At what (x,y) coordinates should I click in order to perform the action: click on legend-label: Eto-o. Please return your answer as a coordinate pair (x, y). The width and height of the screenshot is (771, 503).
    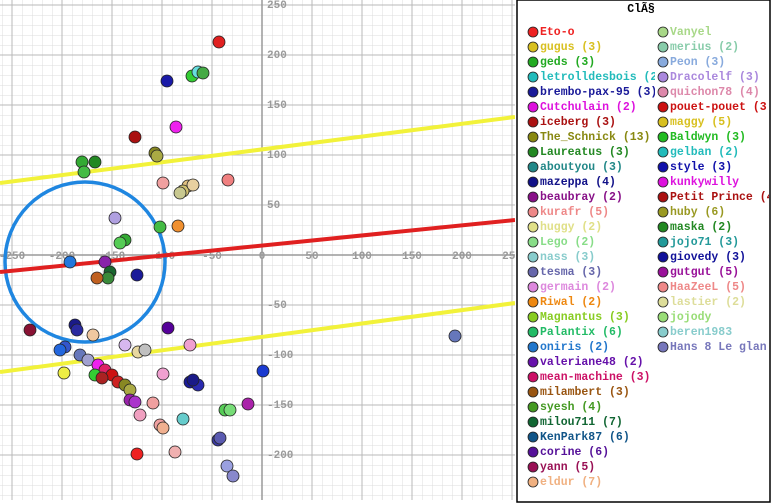
    Looking at the image, I should click on (557, 32).